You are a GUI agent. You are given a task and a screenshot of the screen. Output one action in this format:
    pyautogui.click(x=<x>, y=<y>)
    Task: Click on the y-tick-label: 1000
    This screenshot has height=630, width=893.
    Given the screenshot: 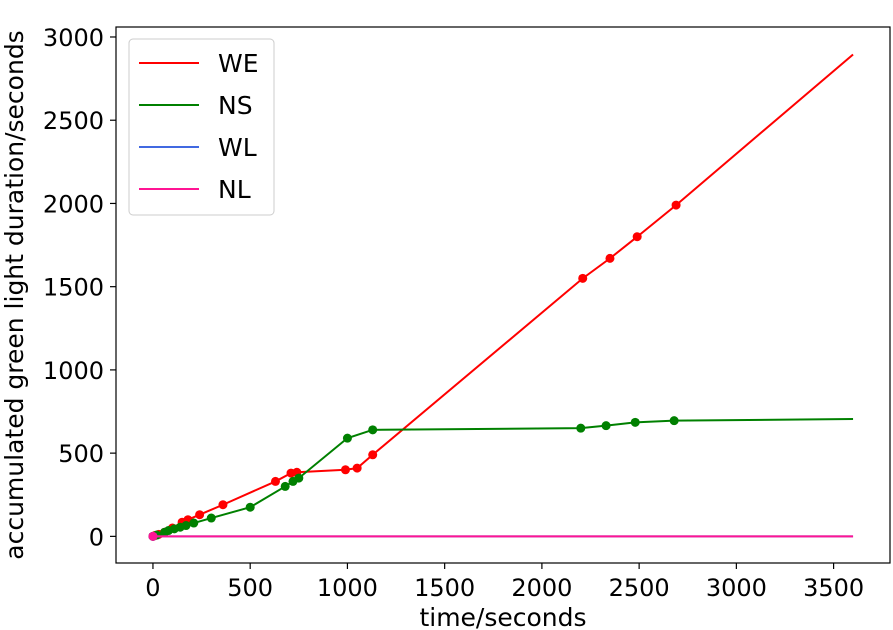 What is the action you would take?
    pyautogui.click(x=73, y=371)
    